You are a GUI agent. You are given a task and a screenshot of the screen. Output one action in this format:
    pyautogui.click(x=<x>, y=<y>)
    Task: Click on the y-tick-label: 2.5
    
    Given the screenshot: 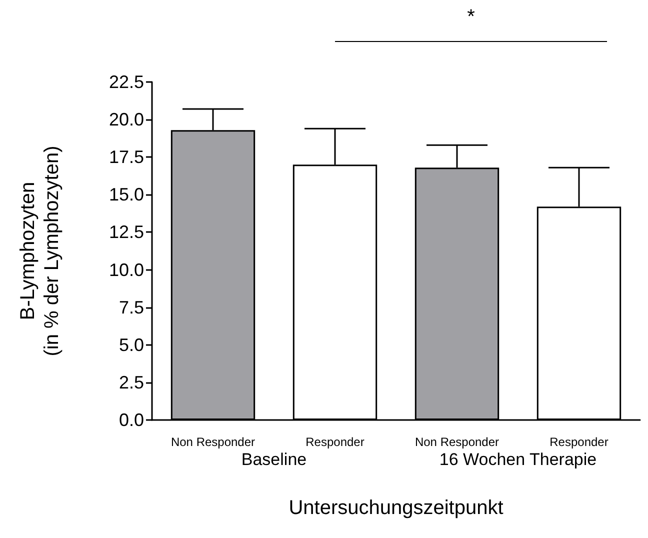 What is the action you would take?
    pyautogui.click(x=131, y=382)
    